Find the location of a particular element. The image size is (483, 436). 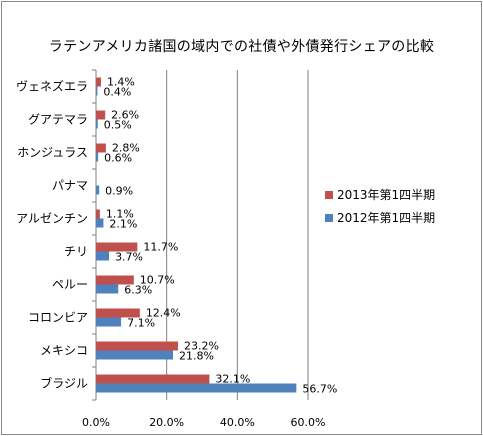

data-label-2013: 23.2% is located at coordinates (201, 346).